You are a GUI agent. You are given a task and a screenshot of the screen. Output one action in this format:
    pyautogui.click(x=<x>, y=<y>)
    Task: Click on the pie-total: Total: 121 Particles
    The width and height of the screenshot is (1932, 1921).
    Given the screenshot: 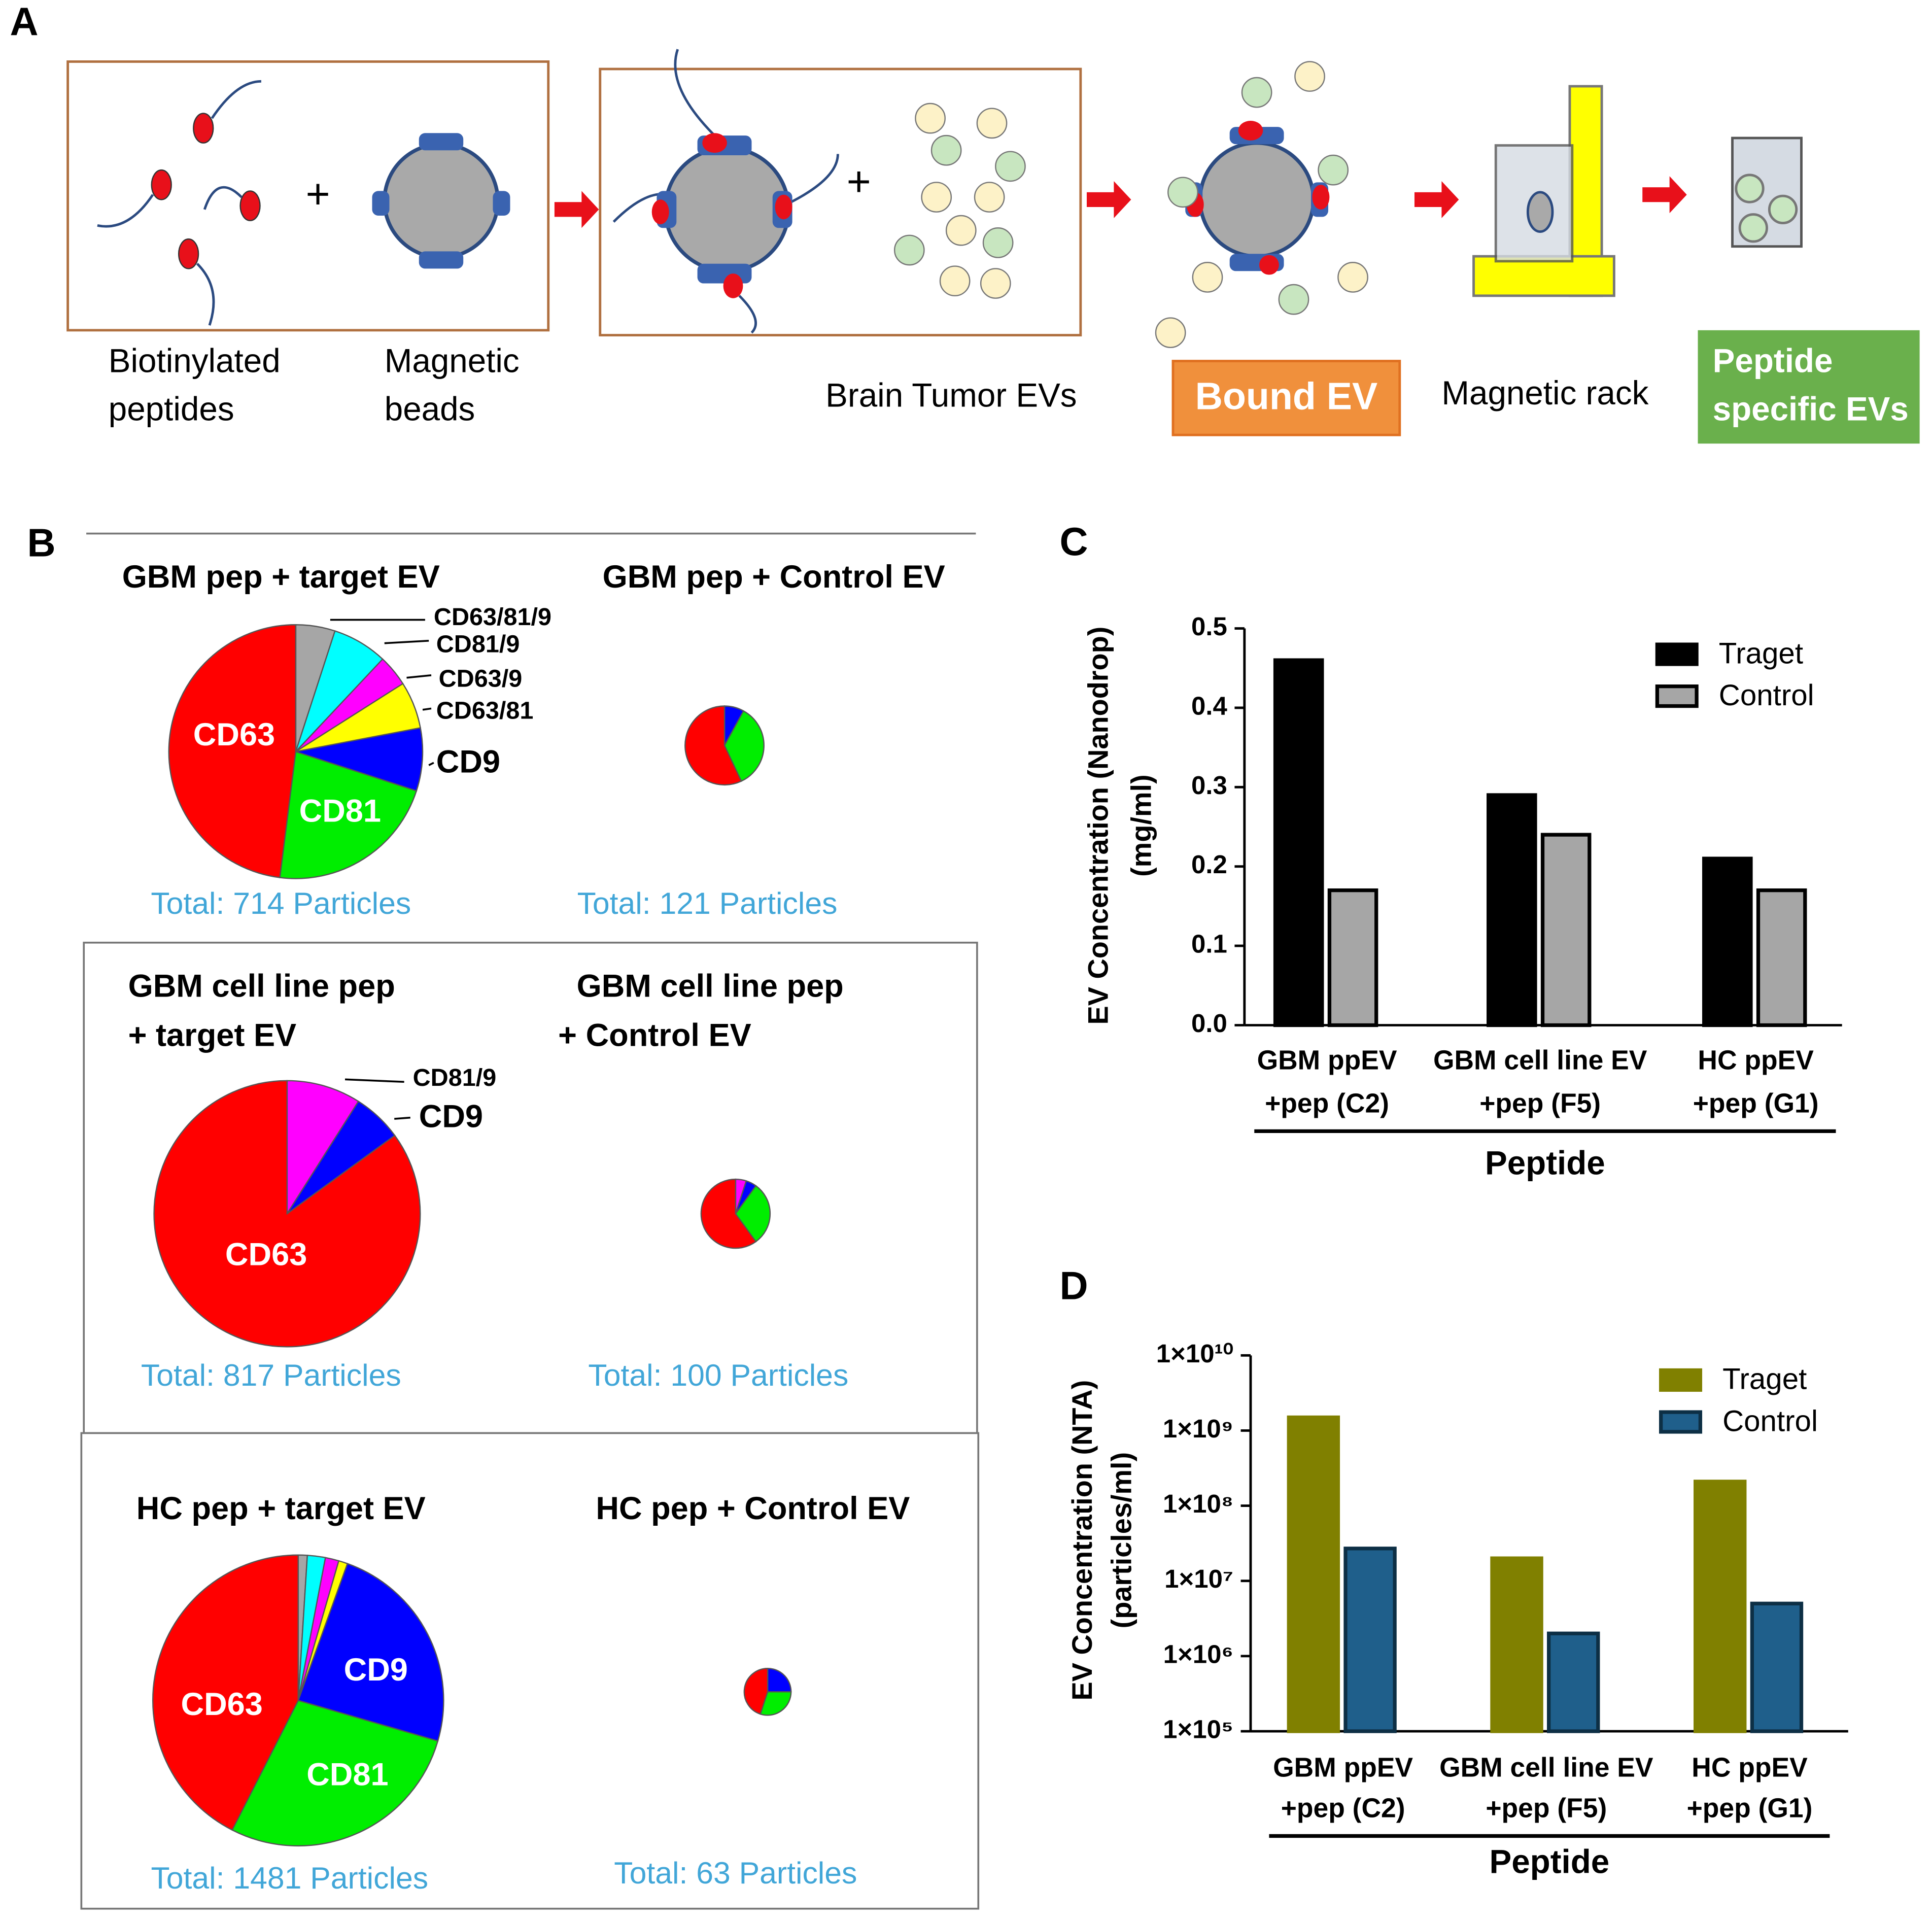 What is the action you would take?
    pyautogui.click(x=707, y=903)
    